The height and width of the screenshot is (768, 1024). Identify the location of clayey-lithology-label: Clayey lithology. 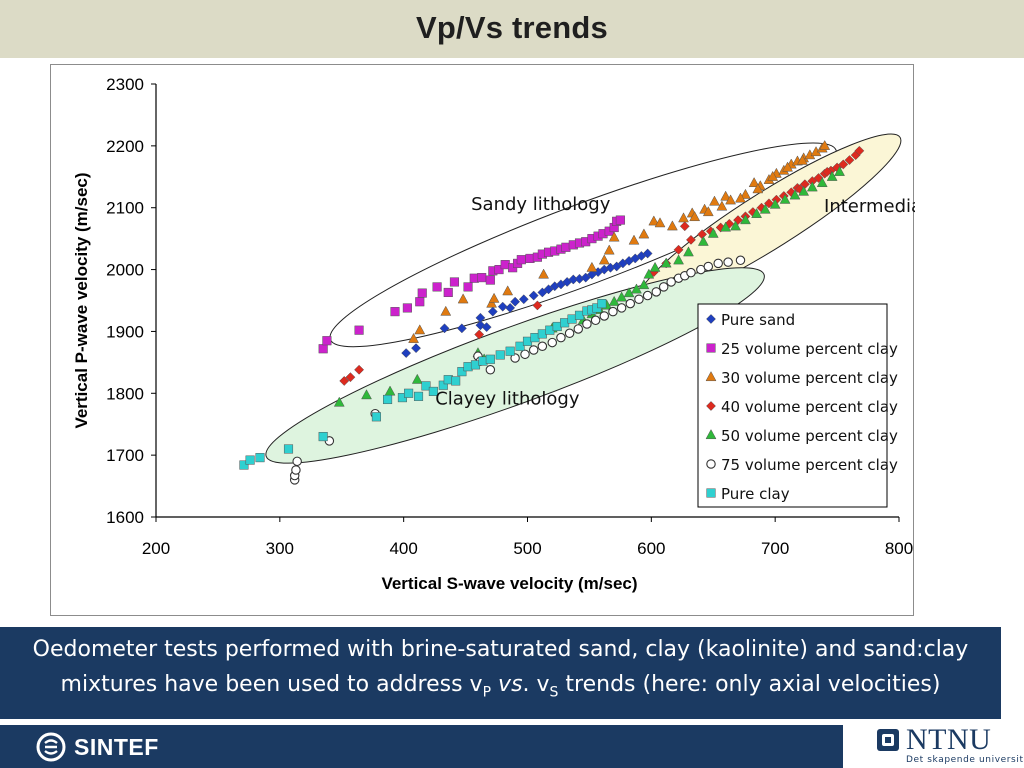
(507, 398).